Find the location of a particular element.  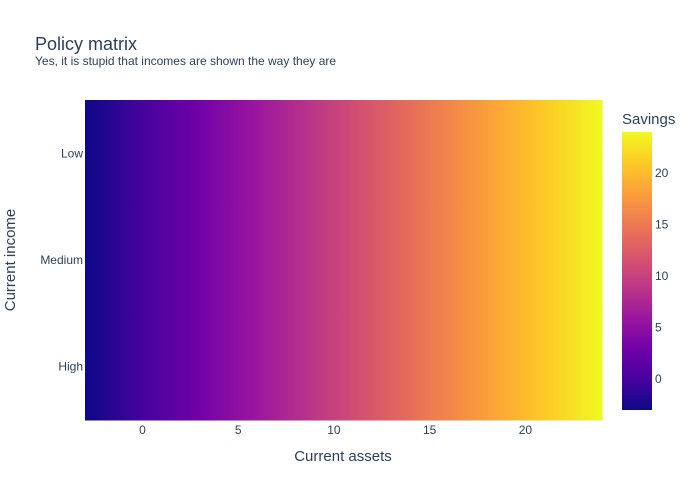

colorbar-tick-label: 10 is located at coordinates (662, 276).